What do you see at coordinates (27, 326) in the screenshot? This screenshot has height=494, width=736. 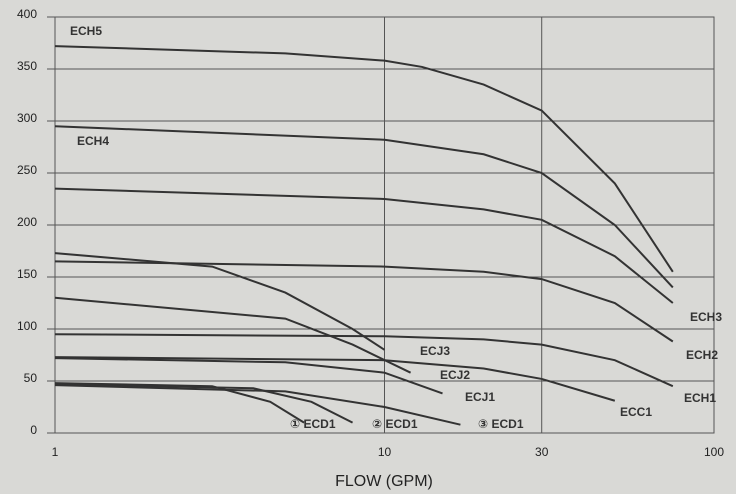 I see `y-tick-label: 100` at bounding box center [27, 326].